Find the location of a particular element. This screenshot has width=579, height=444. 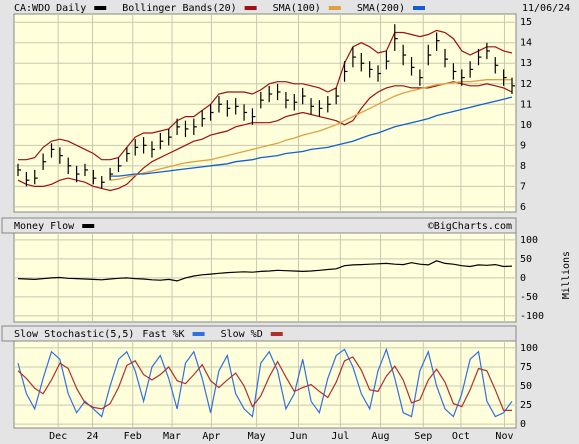

y-tick-label: 6 is located at coordinates (523, 207).